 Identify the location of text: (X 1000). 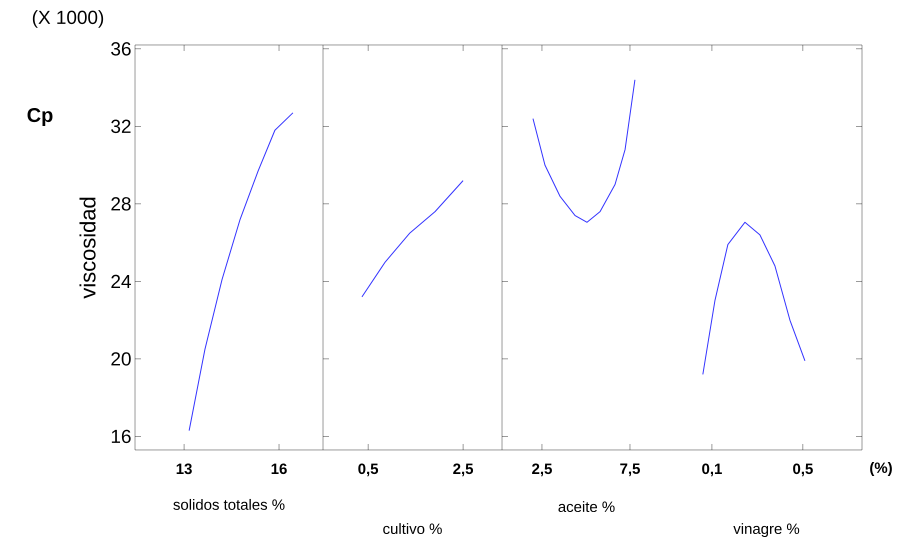
(68, 19).